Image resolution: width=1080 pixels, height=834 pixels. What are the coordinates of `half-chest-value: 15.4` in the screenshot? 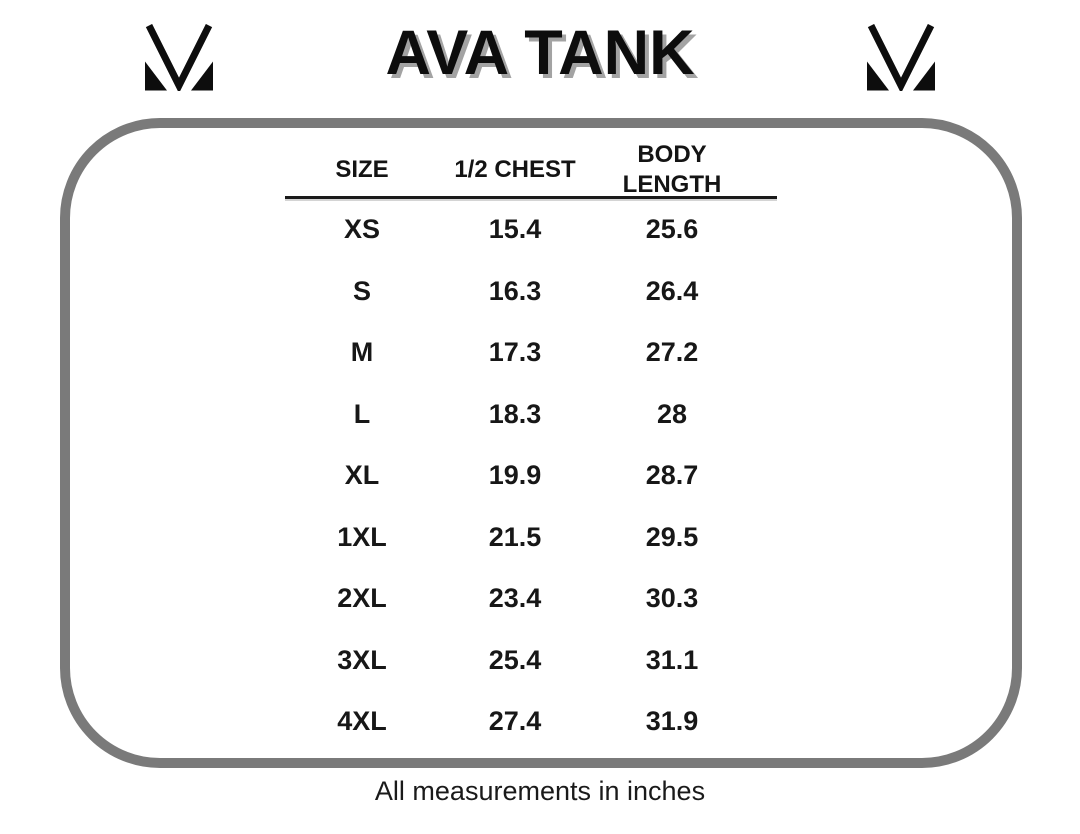 It's located at (515, 229).